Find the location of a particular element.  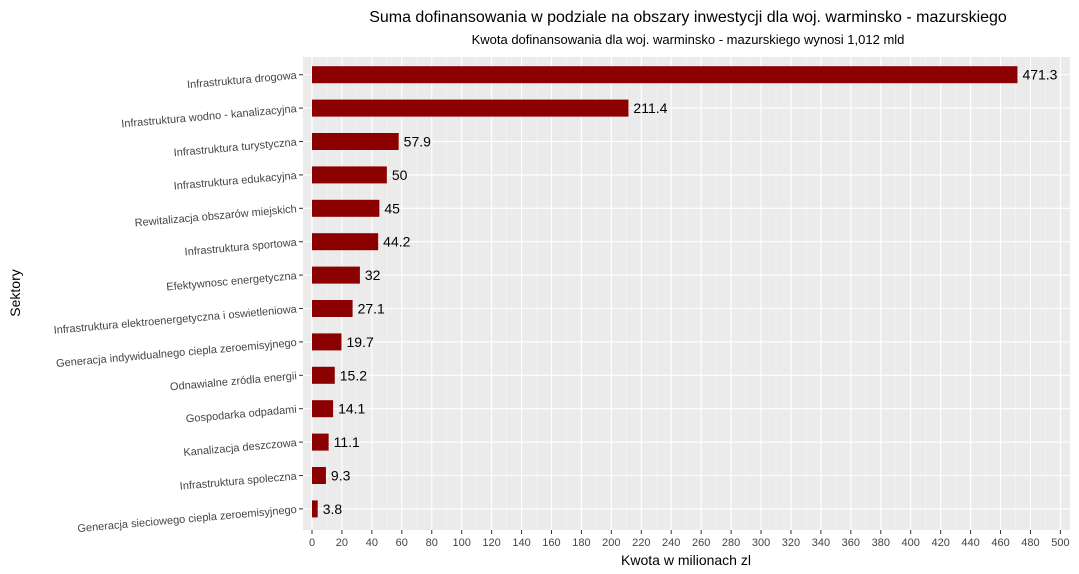

x-axis-title: Kwota w milionach zl is located at coordinates (686, 560).